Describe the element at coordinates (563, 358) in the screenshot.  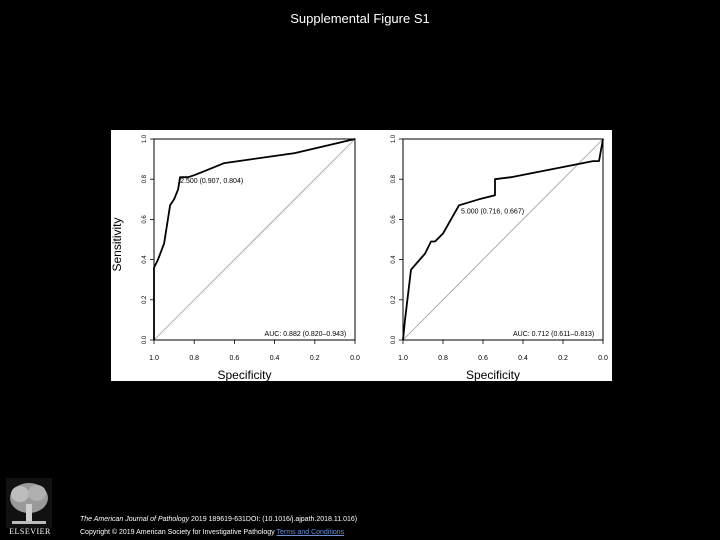
I see `chart-2-x-tick-label: 0.2` at that location.